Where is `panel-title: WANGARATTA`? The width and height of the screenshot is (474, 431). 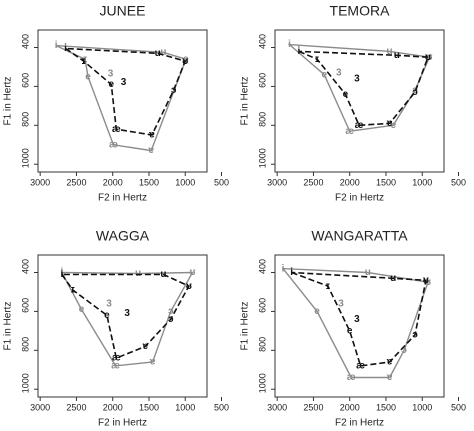 panel-title: WANGARATTA is located at coordinates (359, 236).